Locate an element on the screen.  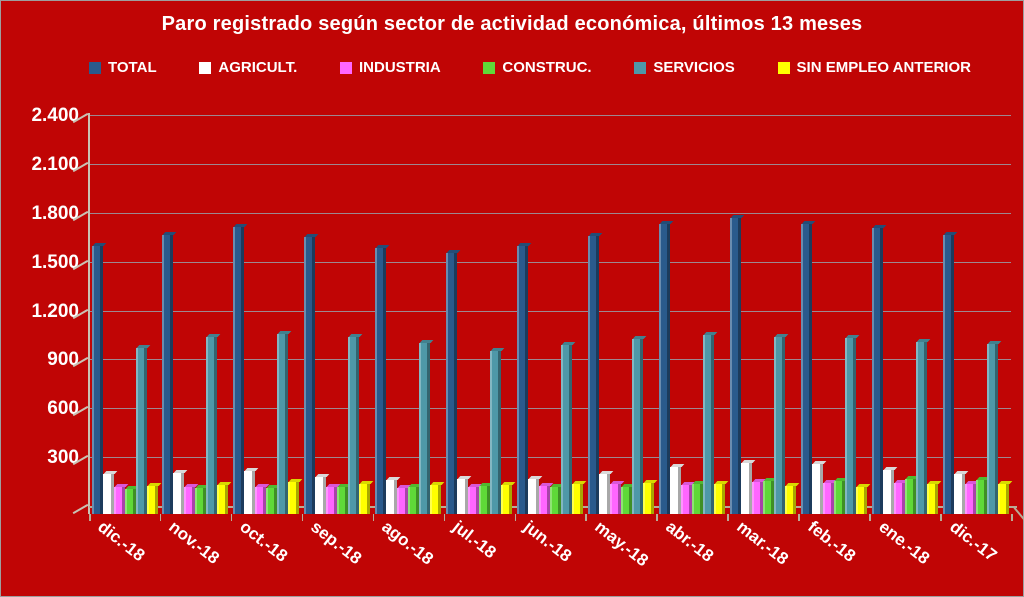
x-axis-label: sep.-18 is located at coordinates (336, 543).